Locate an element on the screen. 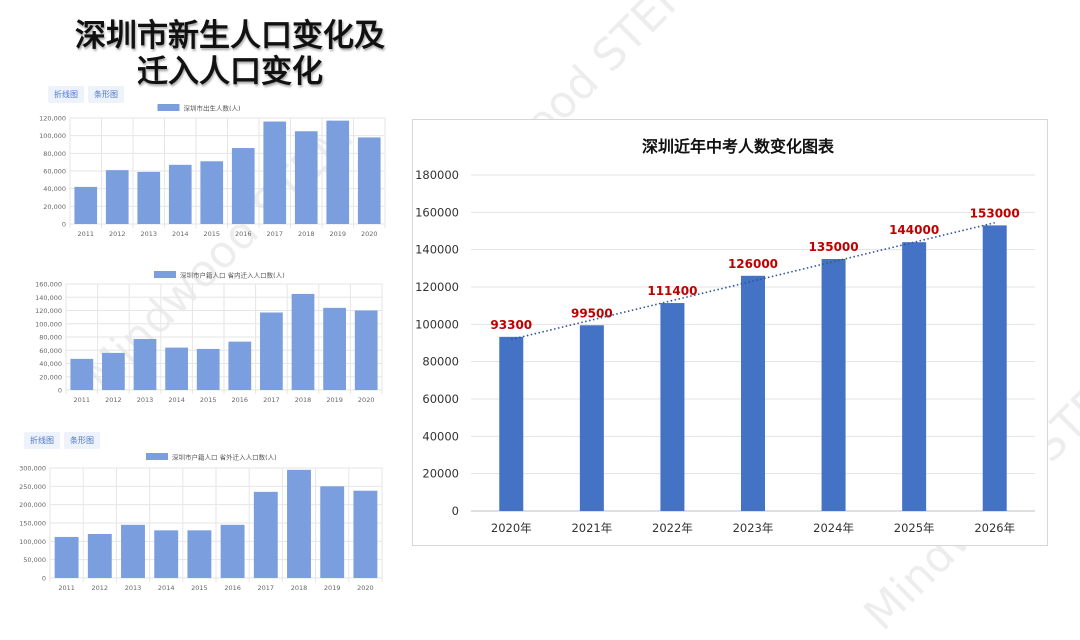  y-tick-label: 80000 is located at coordinates (440, 362).